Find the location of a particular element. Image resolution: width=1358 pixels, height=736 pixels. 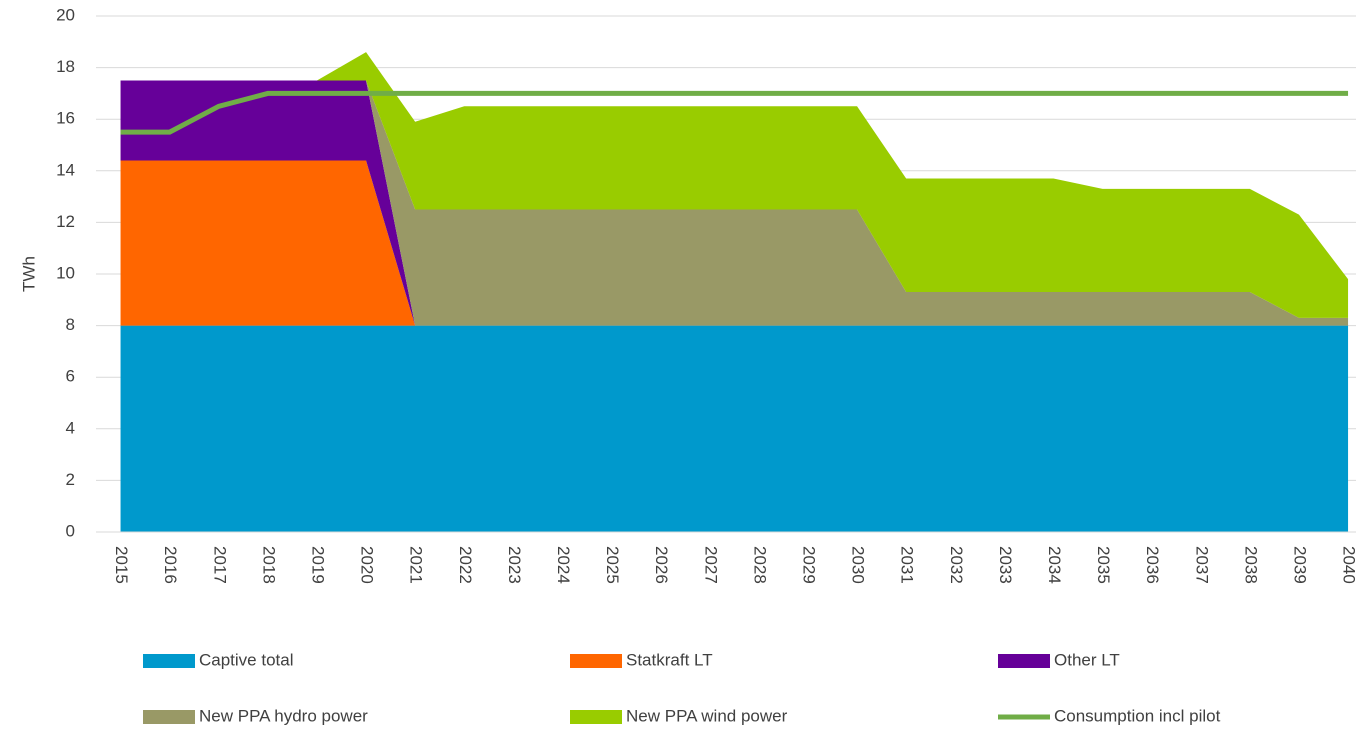

x-tick-label: 2028 is located at coordinates (759, 565).